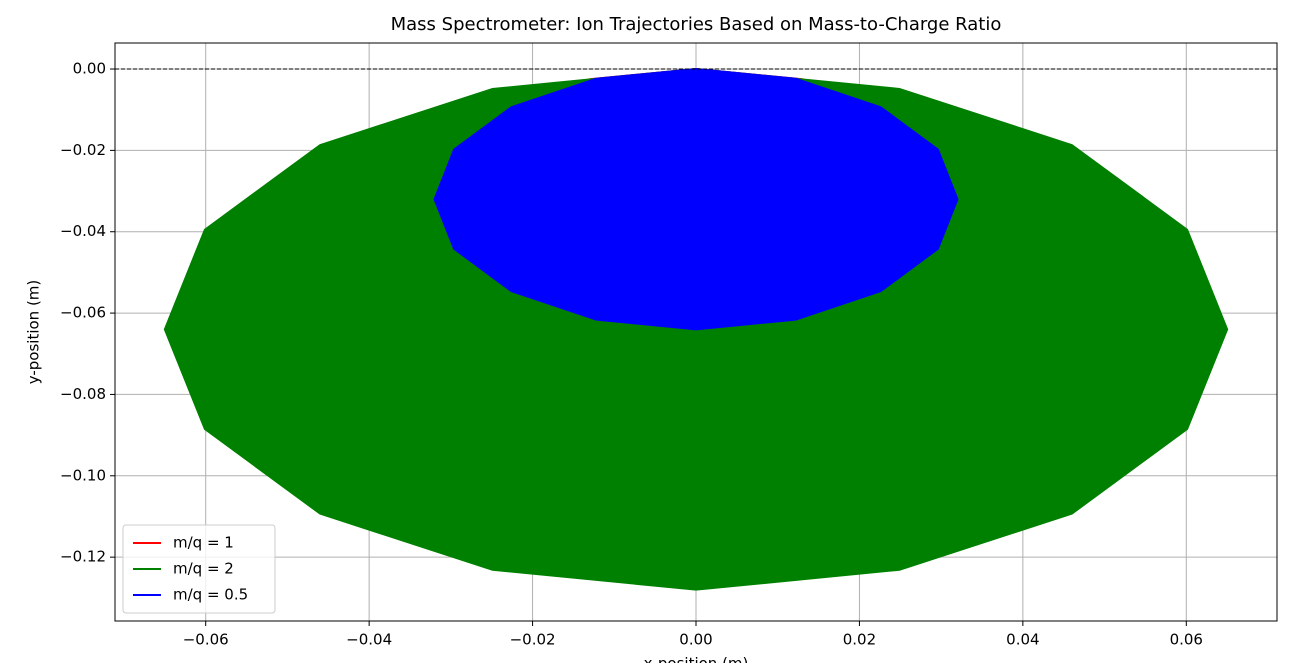 Image resolution: width=1300 pixels, height=663 pixels. I want to click on legend-label: m/q = 2, so click(203, 569).